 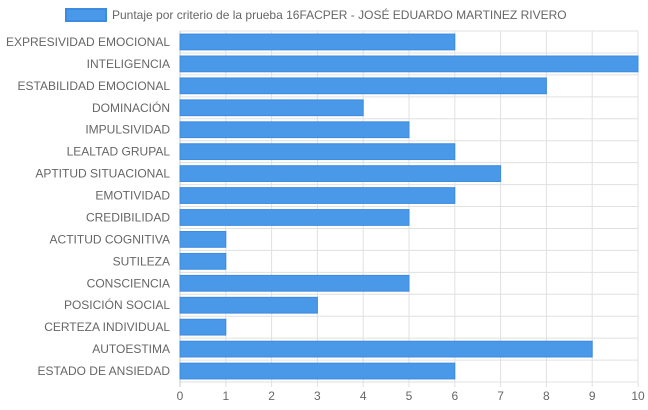 What do you see at coordinates (88, 42) in the screenshot?
I see `category-label: EXPRESIVIDAD EMOCIONAL` at bounding box center [88, 42].